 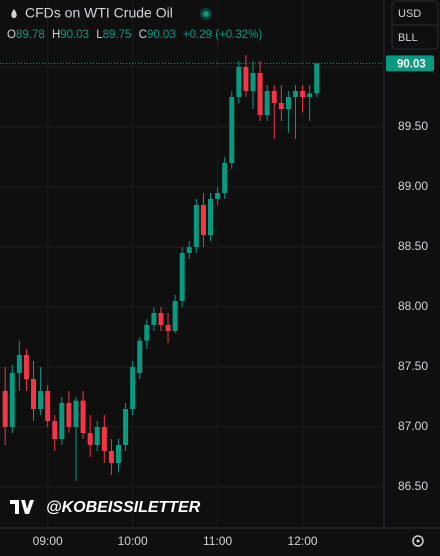 I want to click on watermark-logo, so click(x=22, y=507).